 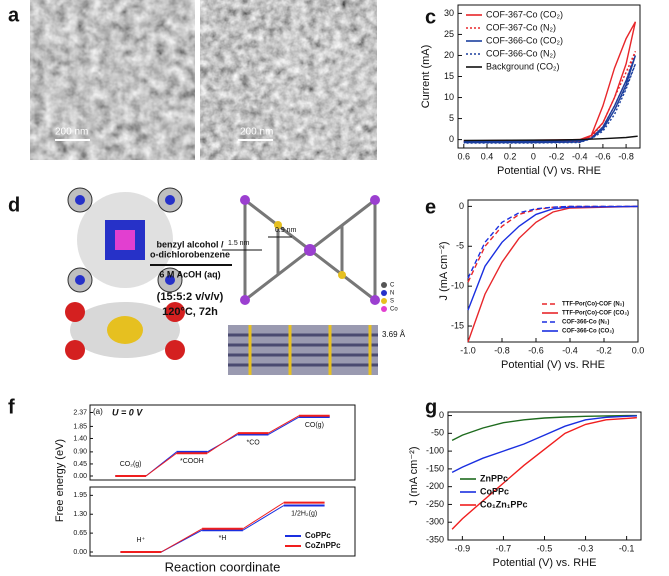 I want to click on legend-label: Co₁Zn₁PPc, so click(x=503, y=504).